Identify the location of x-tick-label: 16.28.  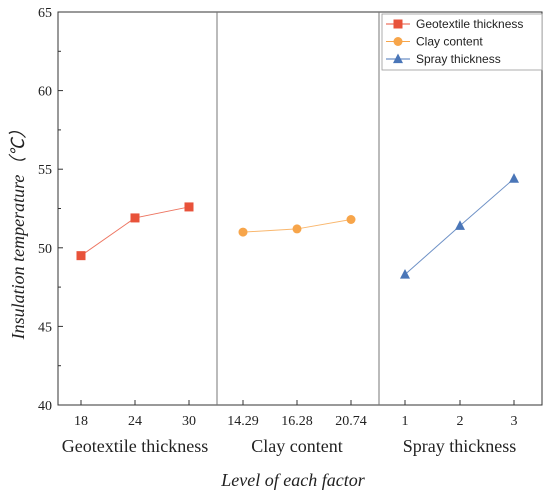
(297, 421).